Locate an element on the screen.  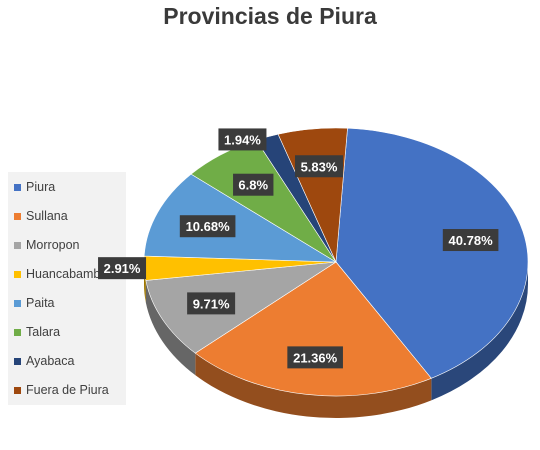
data-label-piura: 40.78% is located at coordinates (470, 240).